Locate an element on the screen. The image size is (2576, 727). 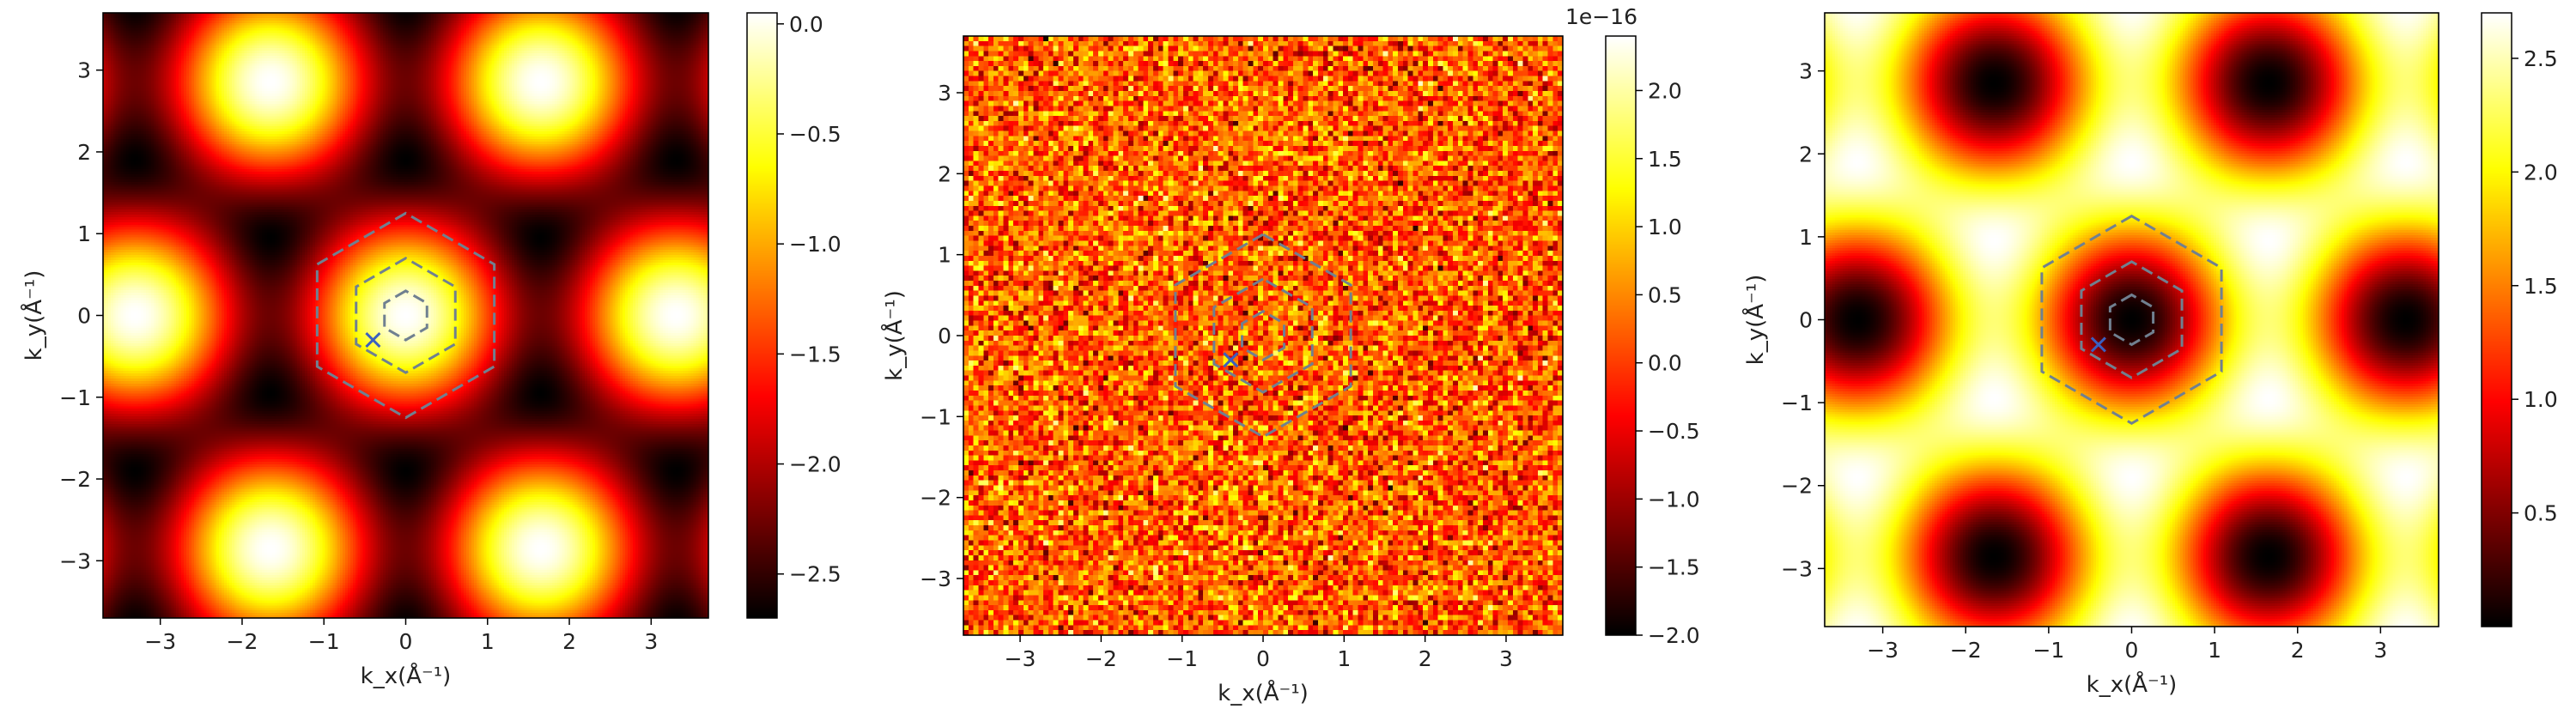
colorbar-offset-text: 1e−16 is located at coordinates (1601, 17).